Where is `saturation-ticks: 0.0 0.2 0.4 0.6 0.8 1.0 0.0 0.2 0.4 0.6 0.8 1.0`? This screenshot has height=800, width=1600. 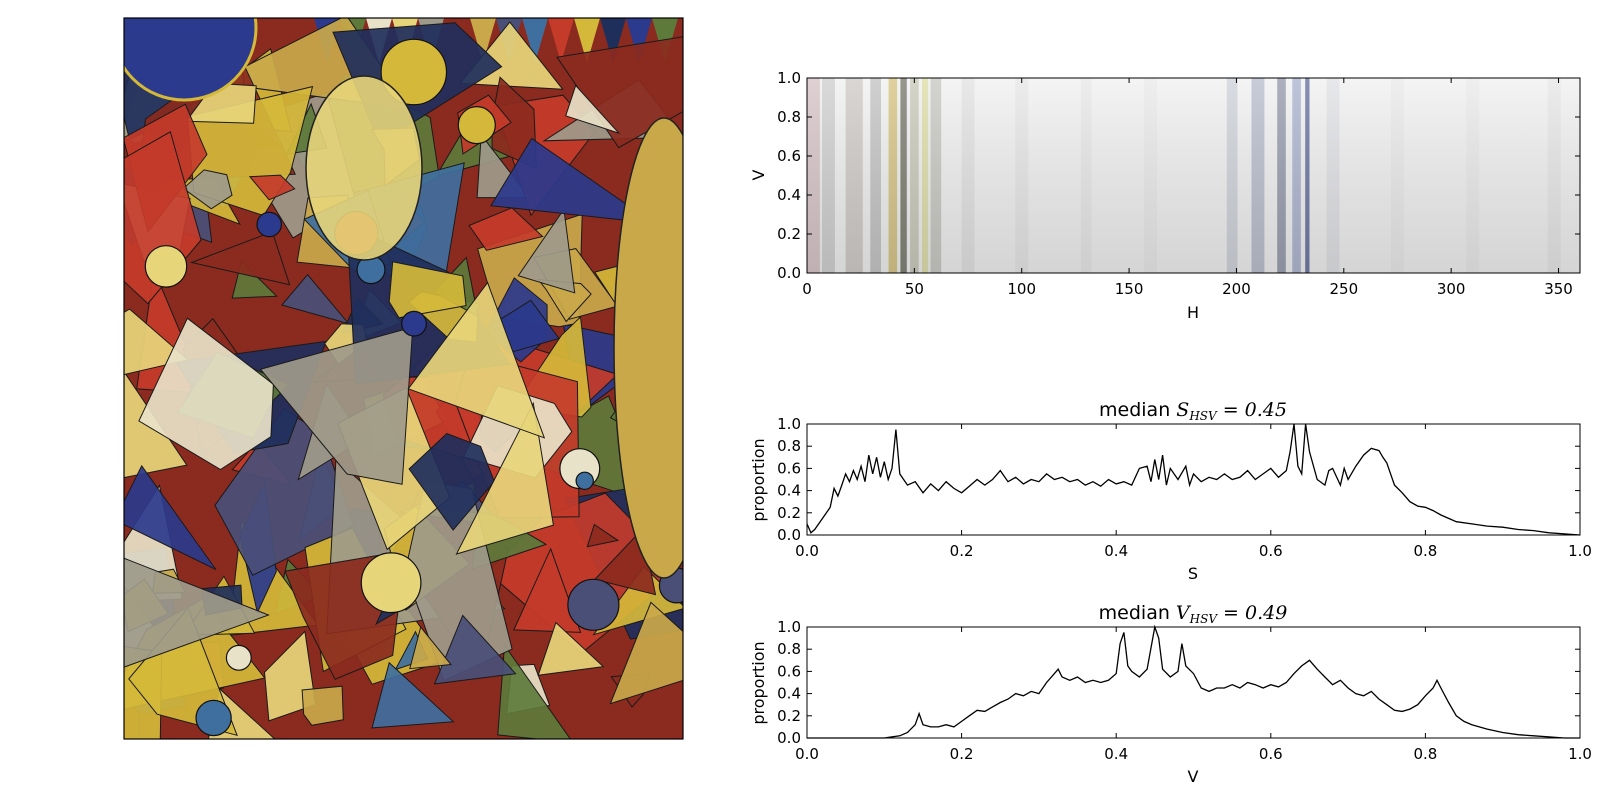
saturation-ticks: 0.0 0.2 0.4 0.6 0.8 1.0 0.0 0.2 0.4 0.6 0.8 1.0 is located at coordinates (1184, 487).